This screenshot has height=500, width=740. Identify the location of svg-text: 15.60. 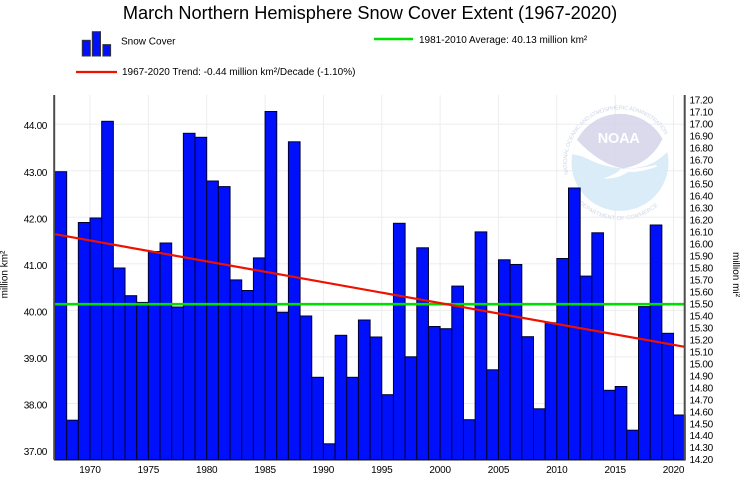
(702, 292).